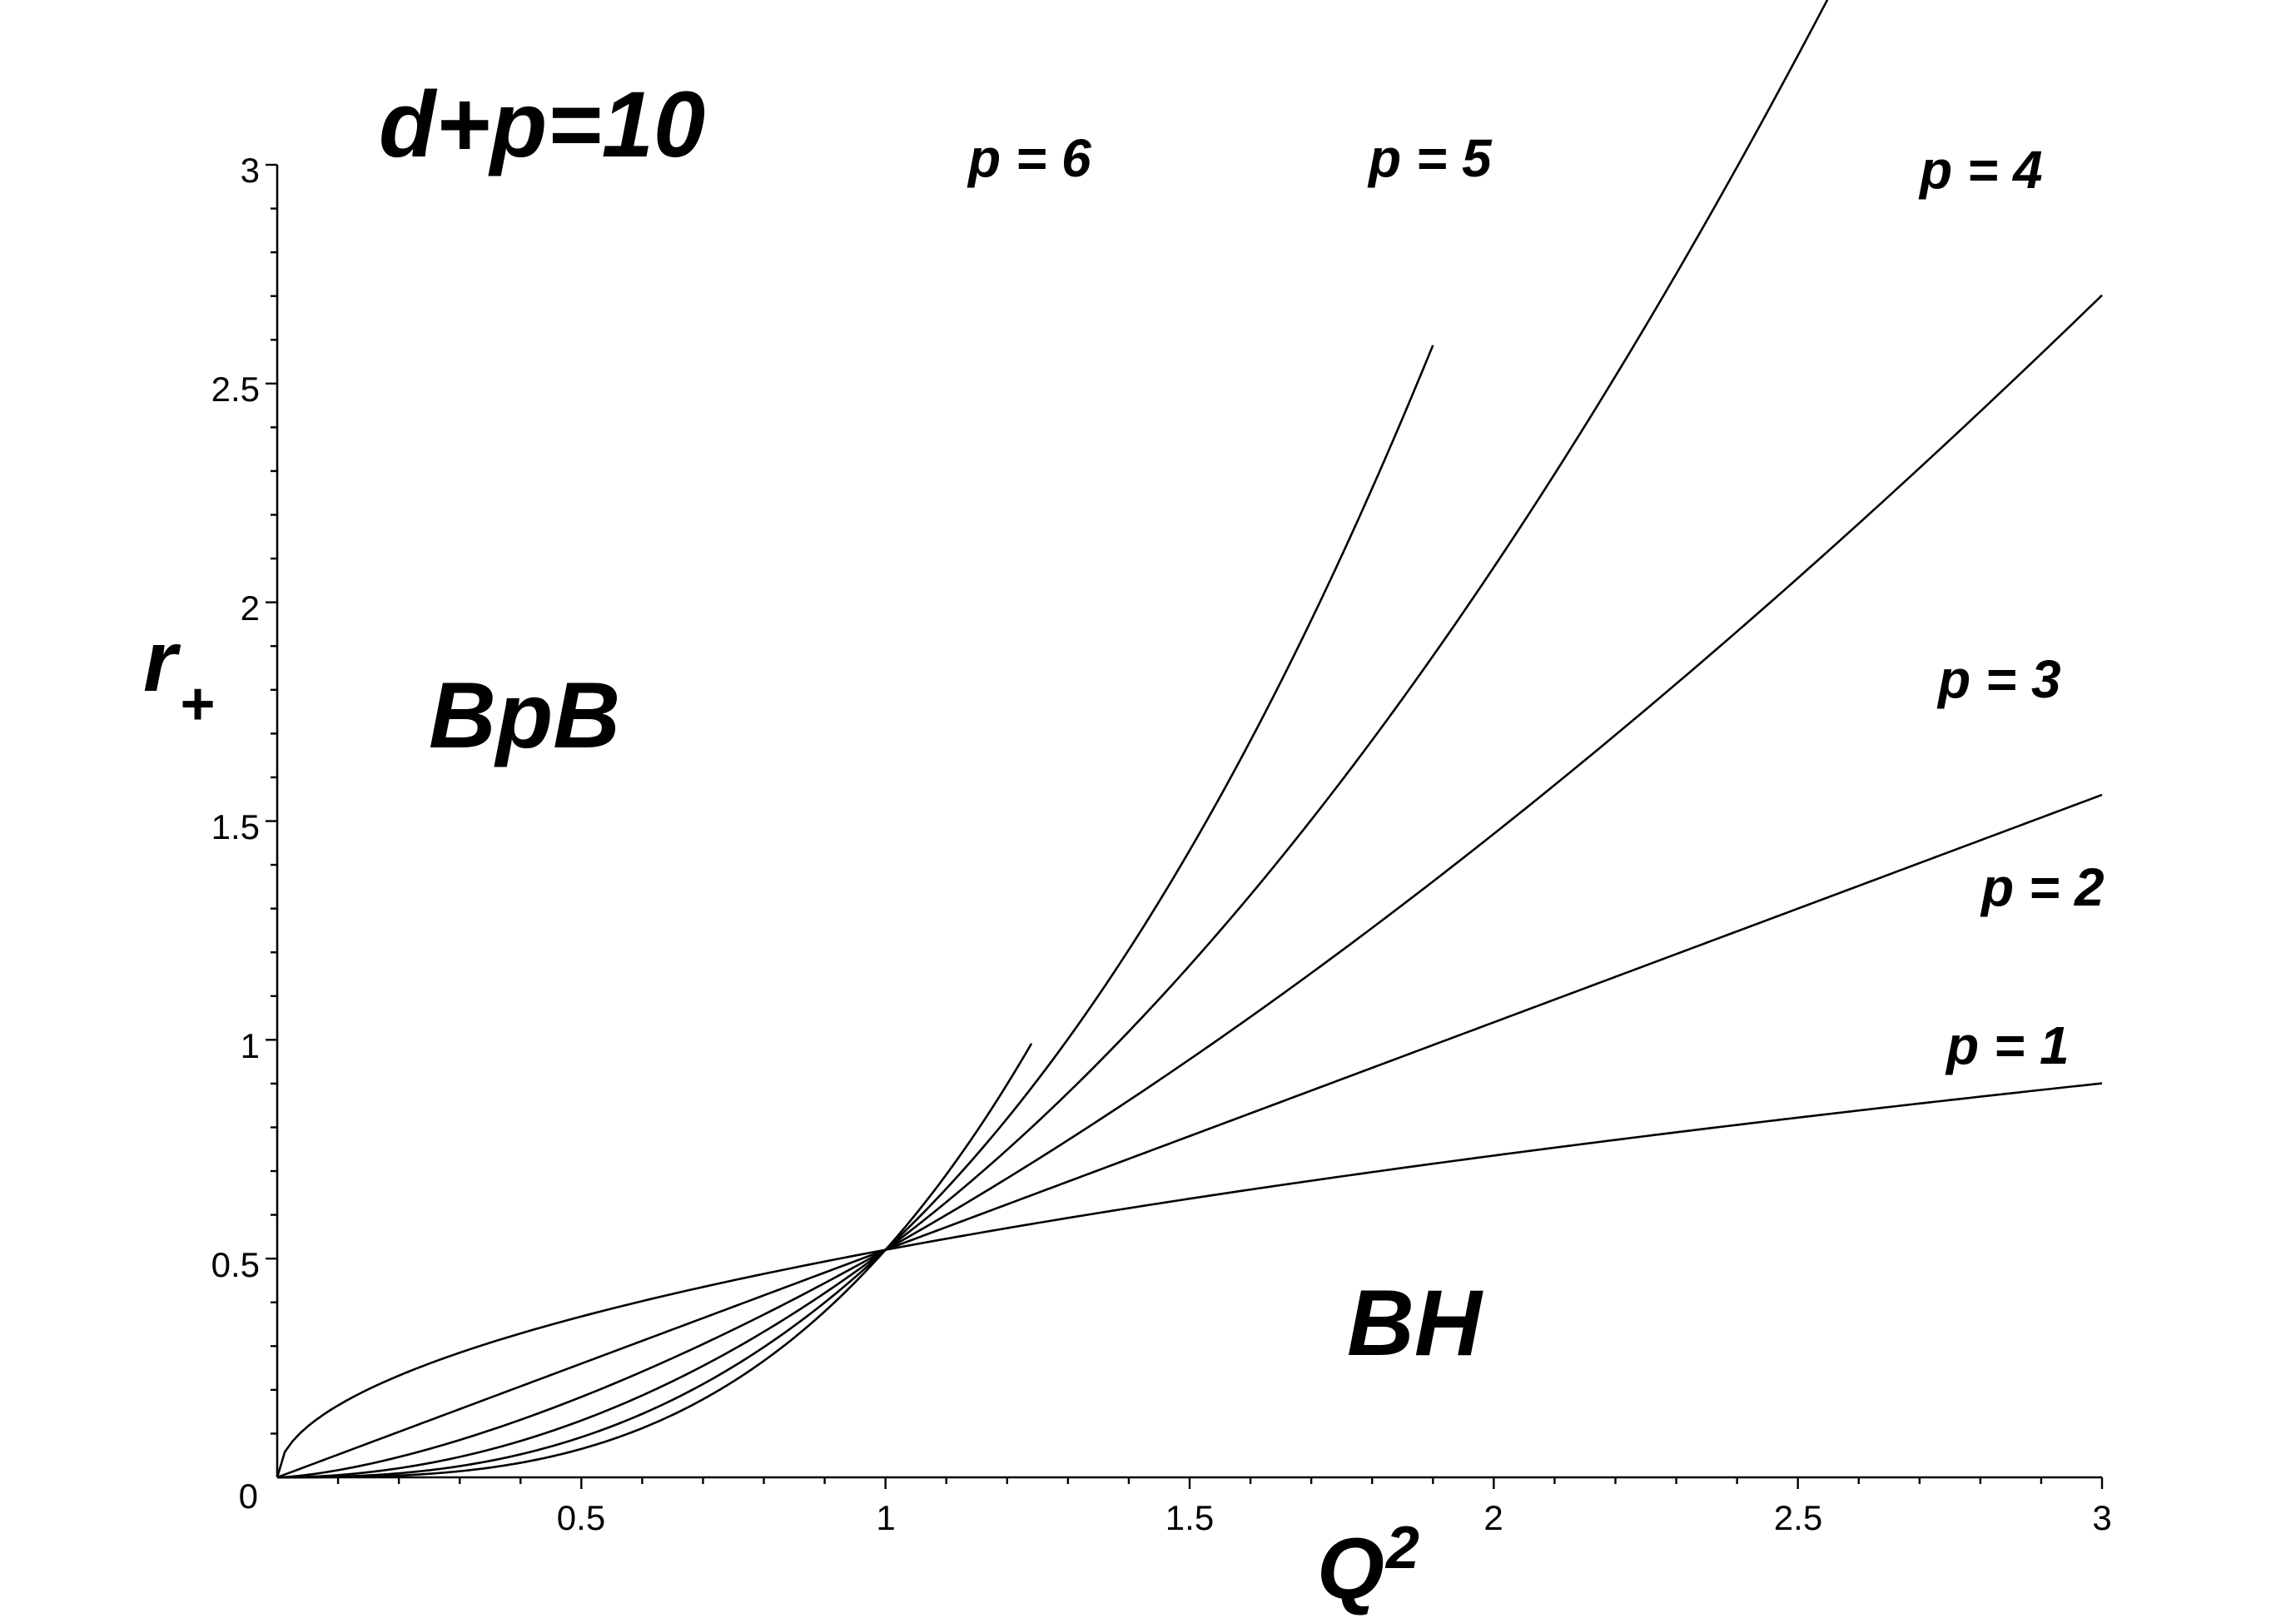 The width and height of the screenshot is (2296, 1623). What do you see at coordinates (542, 124) in the screenshot?
I see `chart-title: d+p=10` at bounding box center [542, 124].